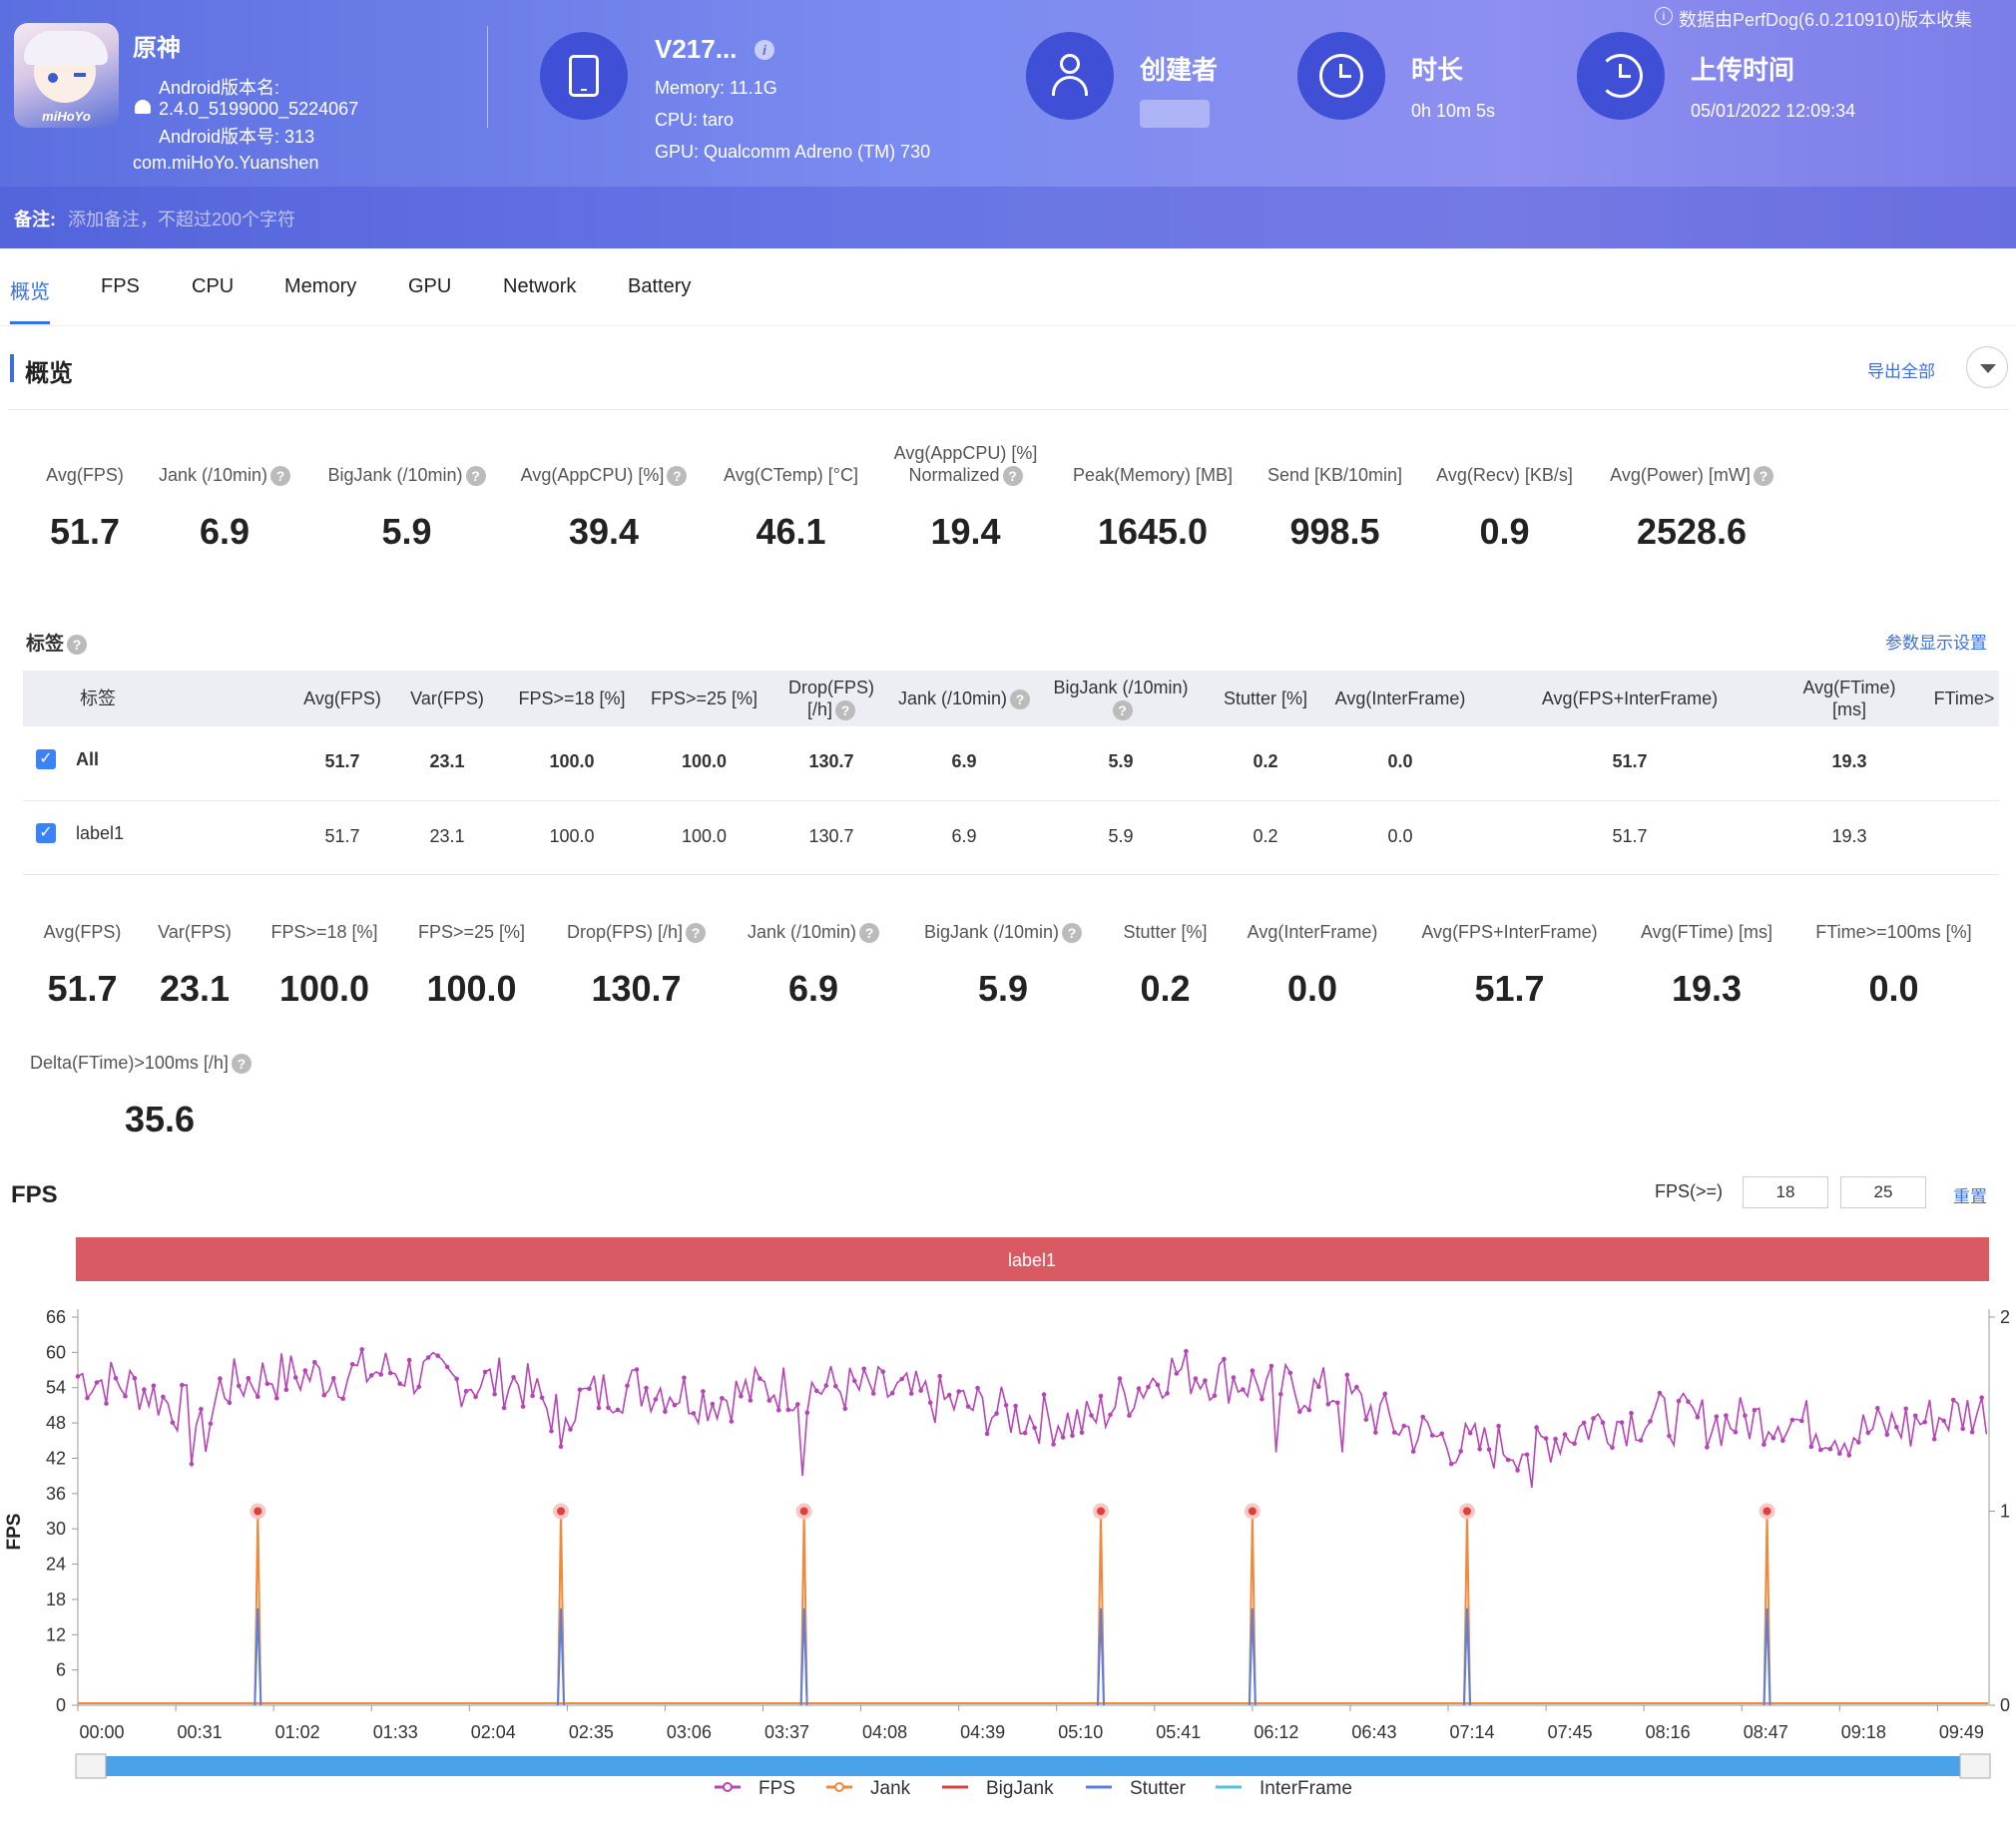  What do you see at coordinates (320, 286) in the screenshot?
I see `tab-memory: Memory` at bounding box center [320, 286].